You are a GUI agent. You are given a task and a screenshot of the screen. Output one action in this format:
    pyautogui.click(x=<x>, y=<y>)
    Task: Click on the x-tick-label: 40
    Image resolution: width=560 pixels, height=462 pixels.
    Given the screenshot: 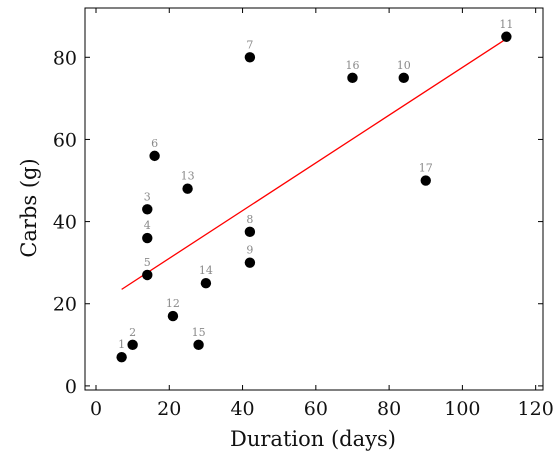 What is the action you would take?
    pyautogui.click(x=242, y=409)
    